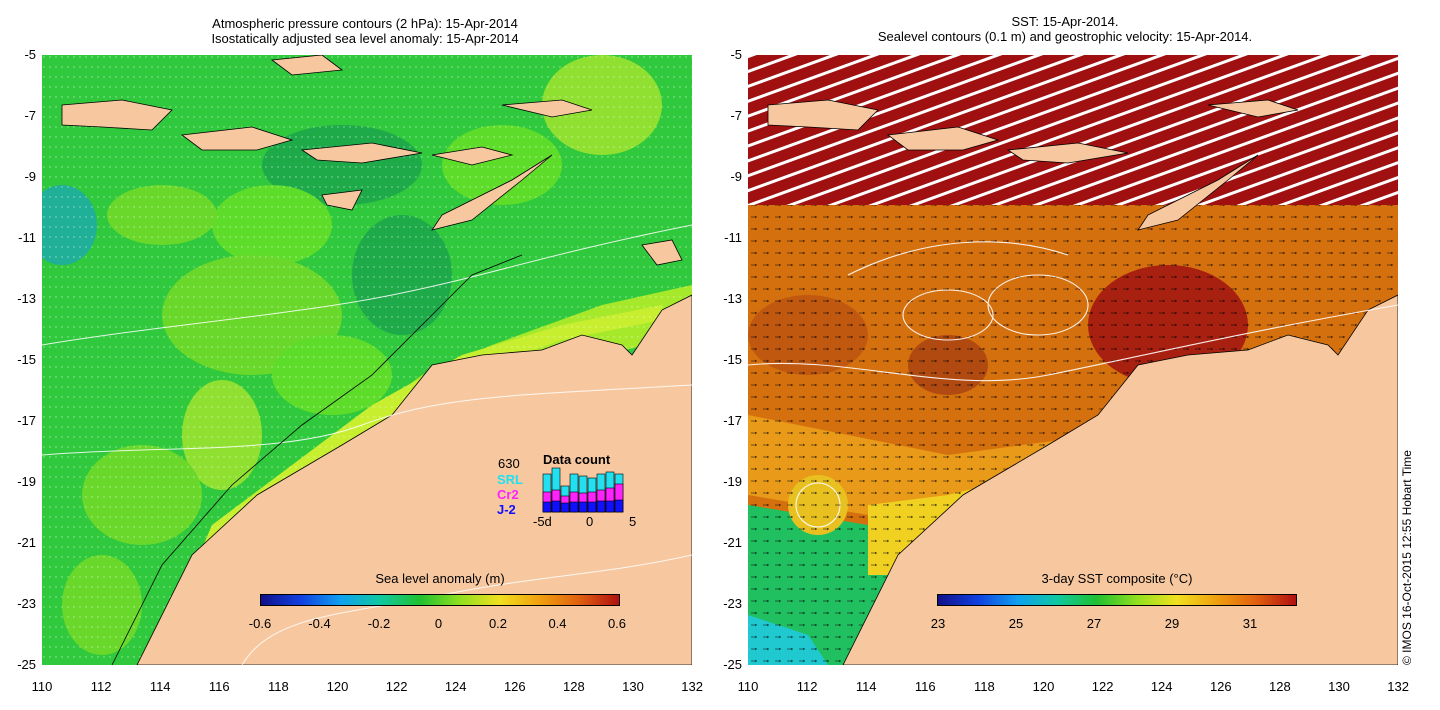 This screenshot has width=1440, height=710. Describe the element at coordinates (319, 623) in the screenshot. I see `colorbar-tick-label: -0.4` at that location.